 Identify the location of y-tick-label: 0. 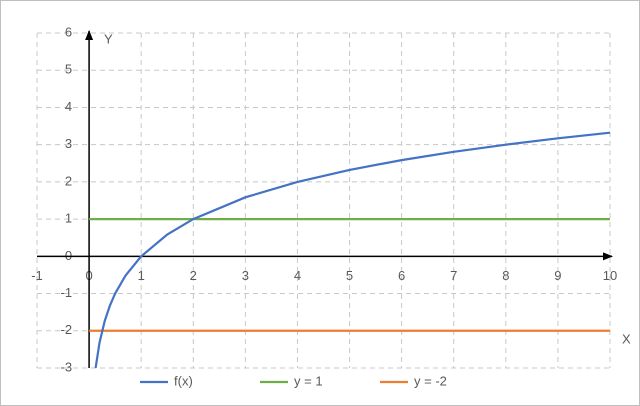
(68, 255).